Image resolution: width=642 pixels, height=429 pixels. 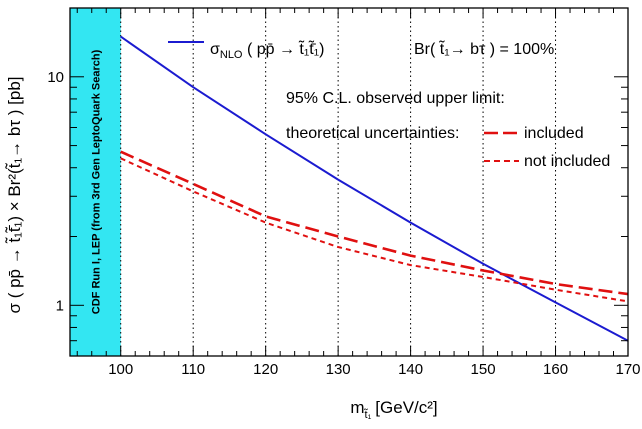 What do you see at coordinates (215, 49) in the screenshot?
I see `legend-nlo-main: σ` at bounding box center [215, 49].